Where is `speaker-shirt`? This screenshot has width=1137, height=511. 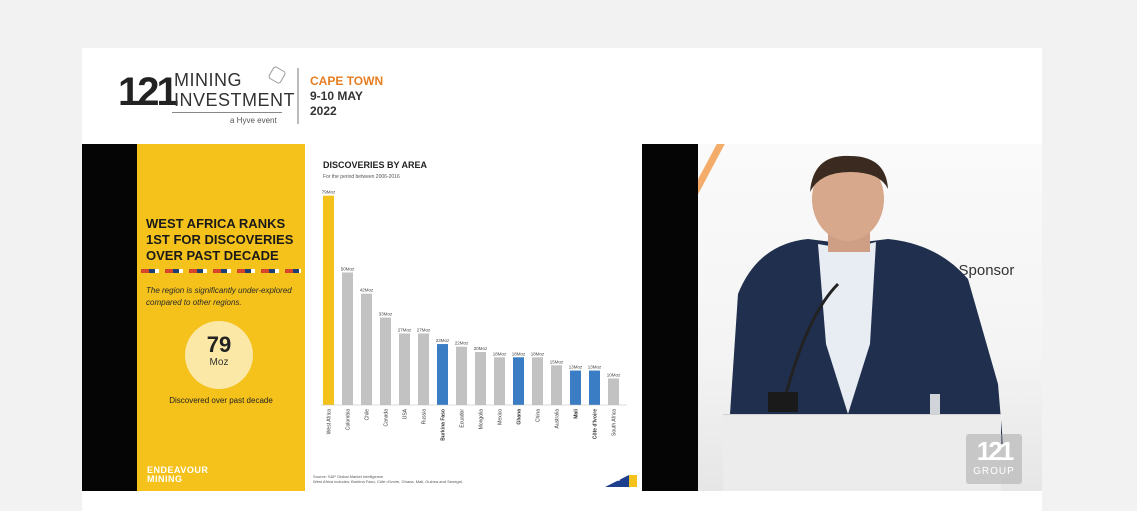
speaker-shirt is located at coordinates (847, 328).